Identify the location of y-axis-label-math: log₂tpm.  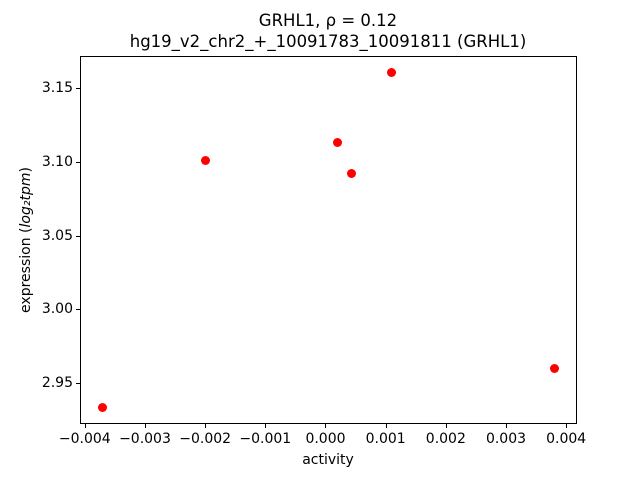
(26, 200).